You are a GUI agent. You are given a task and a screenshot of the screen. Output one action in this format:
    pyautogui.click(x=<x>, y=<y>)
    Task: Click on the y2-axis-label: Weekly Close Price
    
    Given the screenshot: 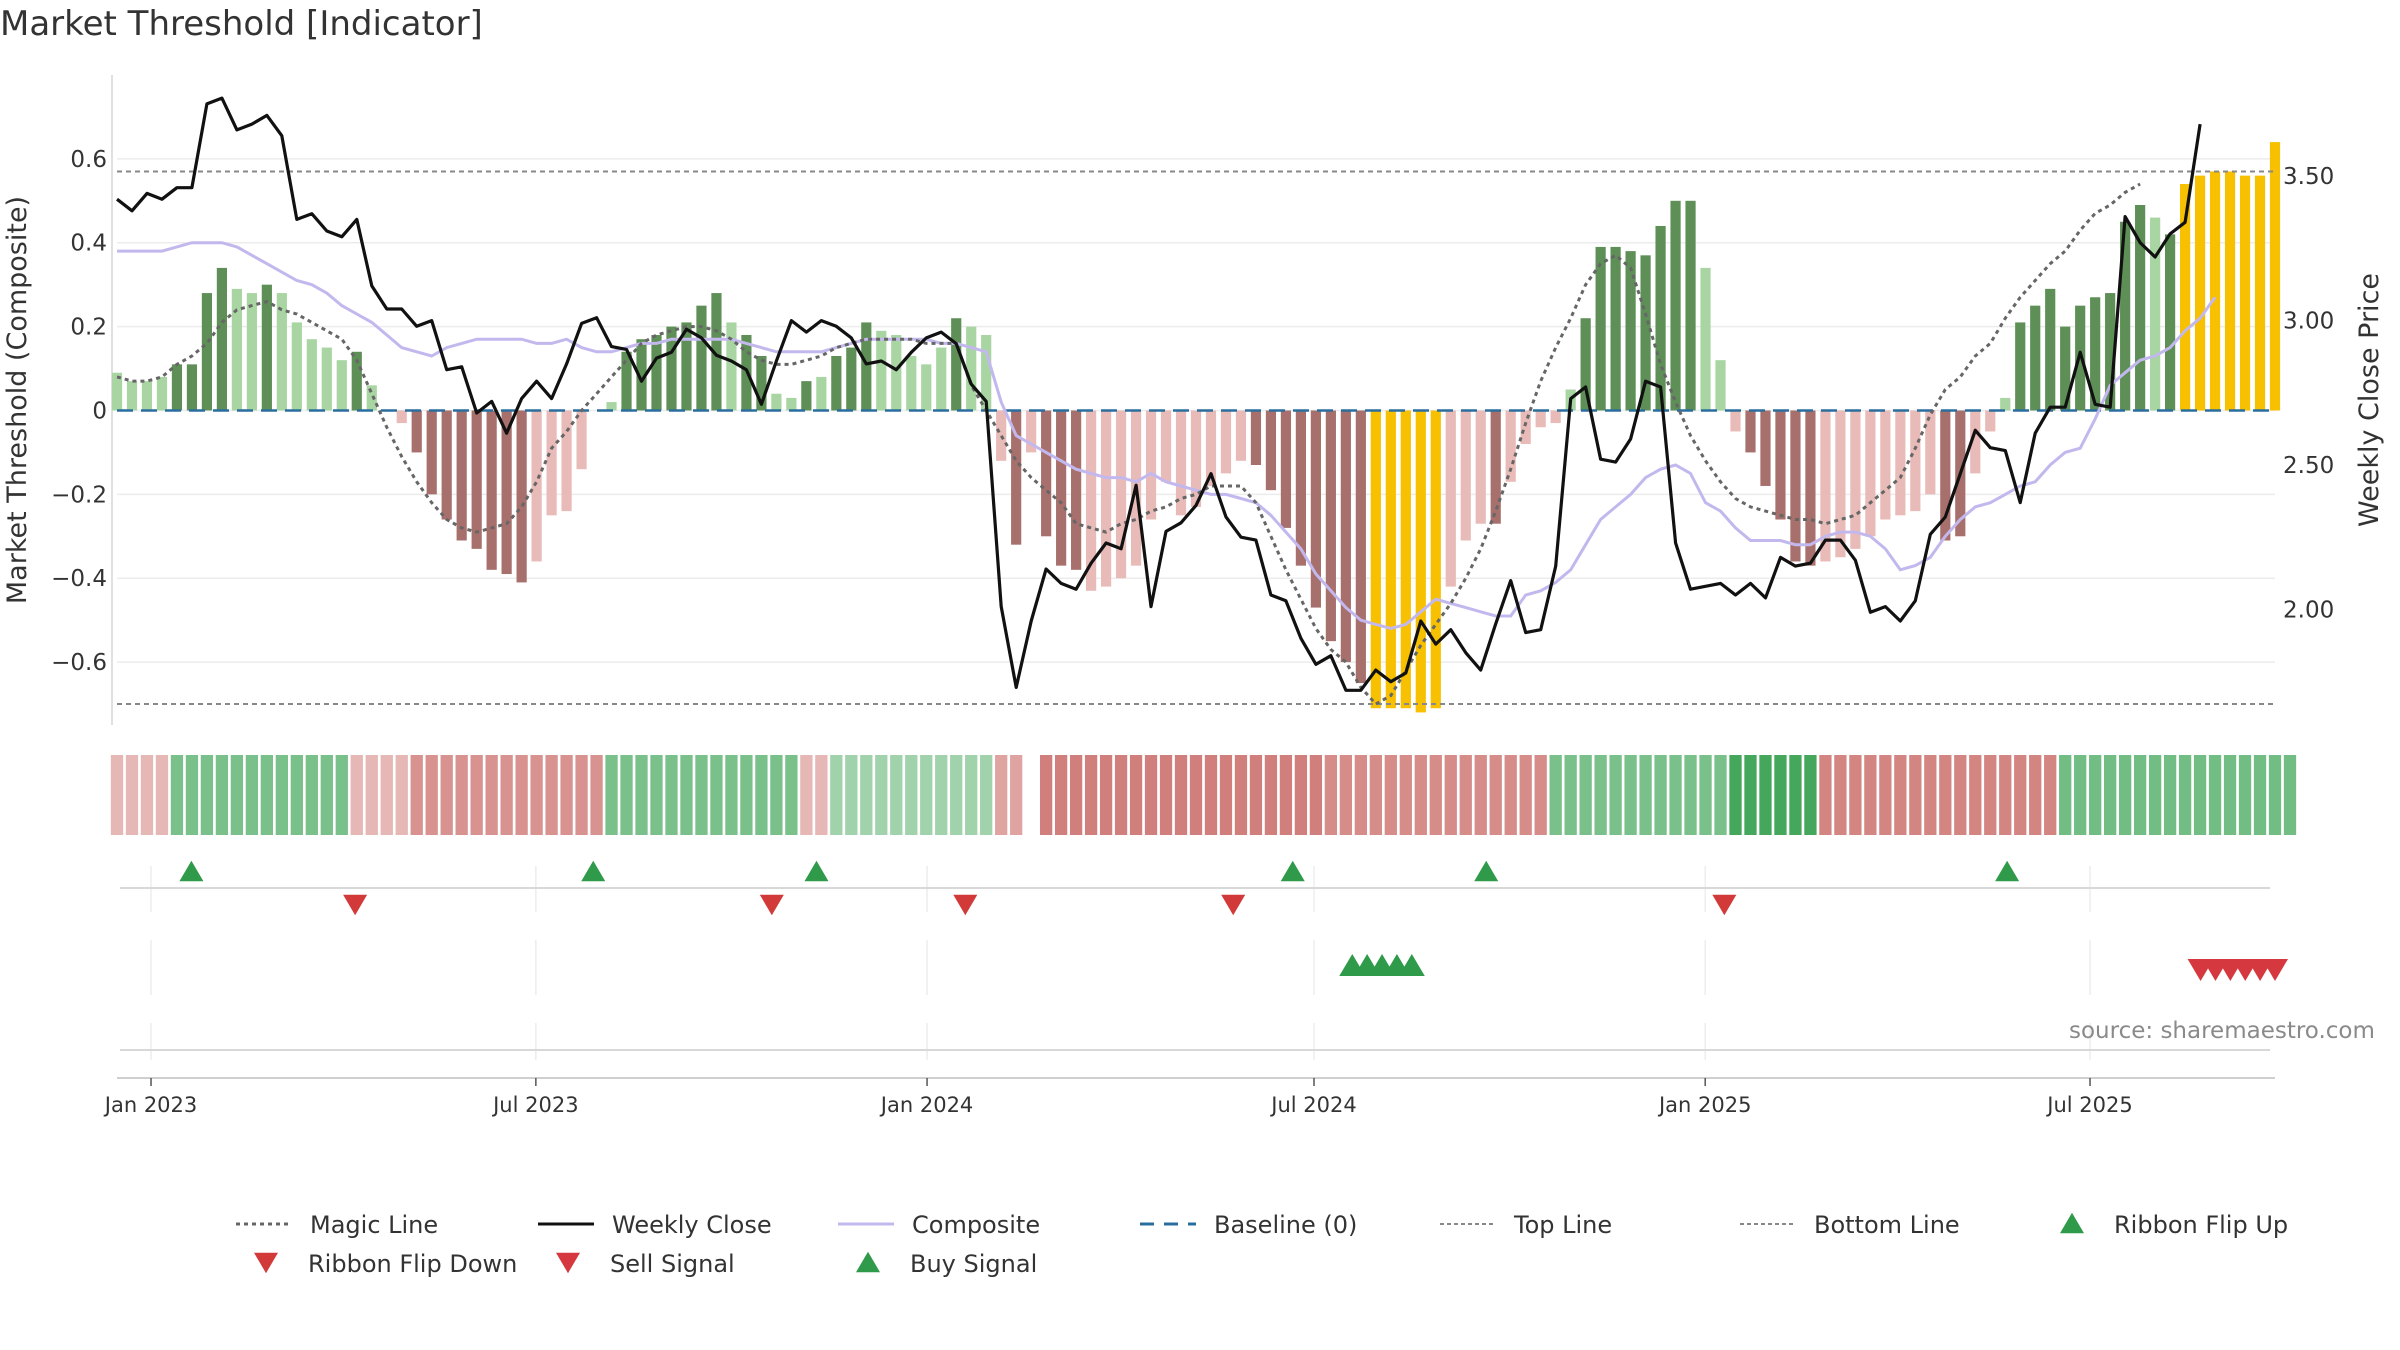 What is the action you would take?
    pyautogui.click(x=2369, y=400)
    